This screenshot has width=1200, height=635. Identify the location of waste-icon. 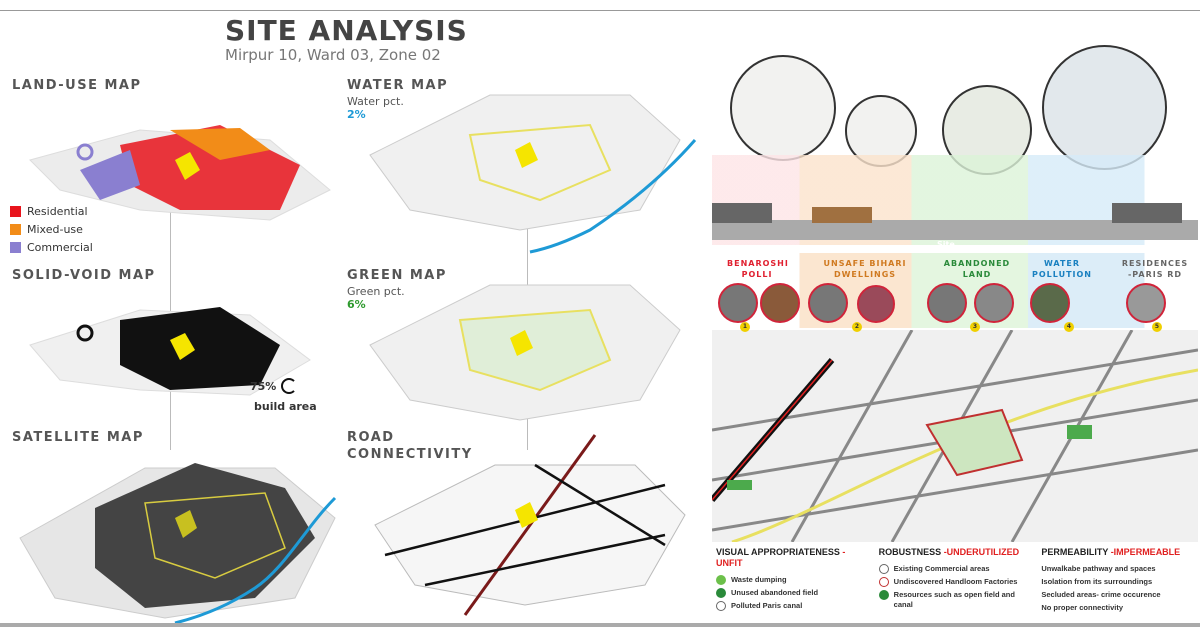
(721, 580).